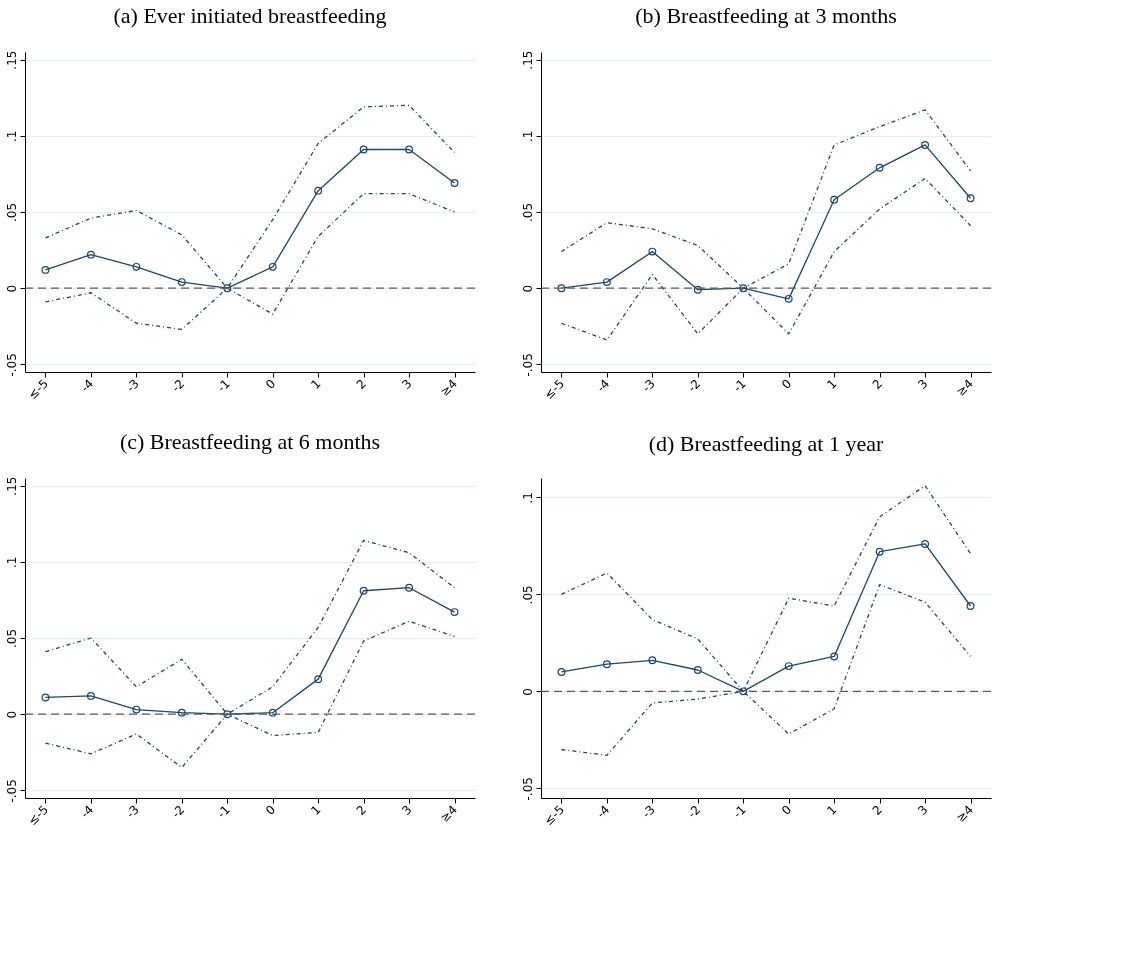  What do you see at coordinates (766, 443) in the screenshot?
I see `chart-title: (d) Breastfeeding at 1 year` at bounding box center [766, 443].